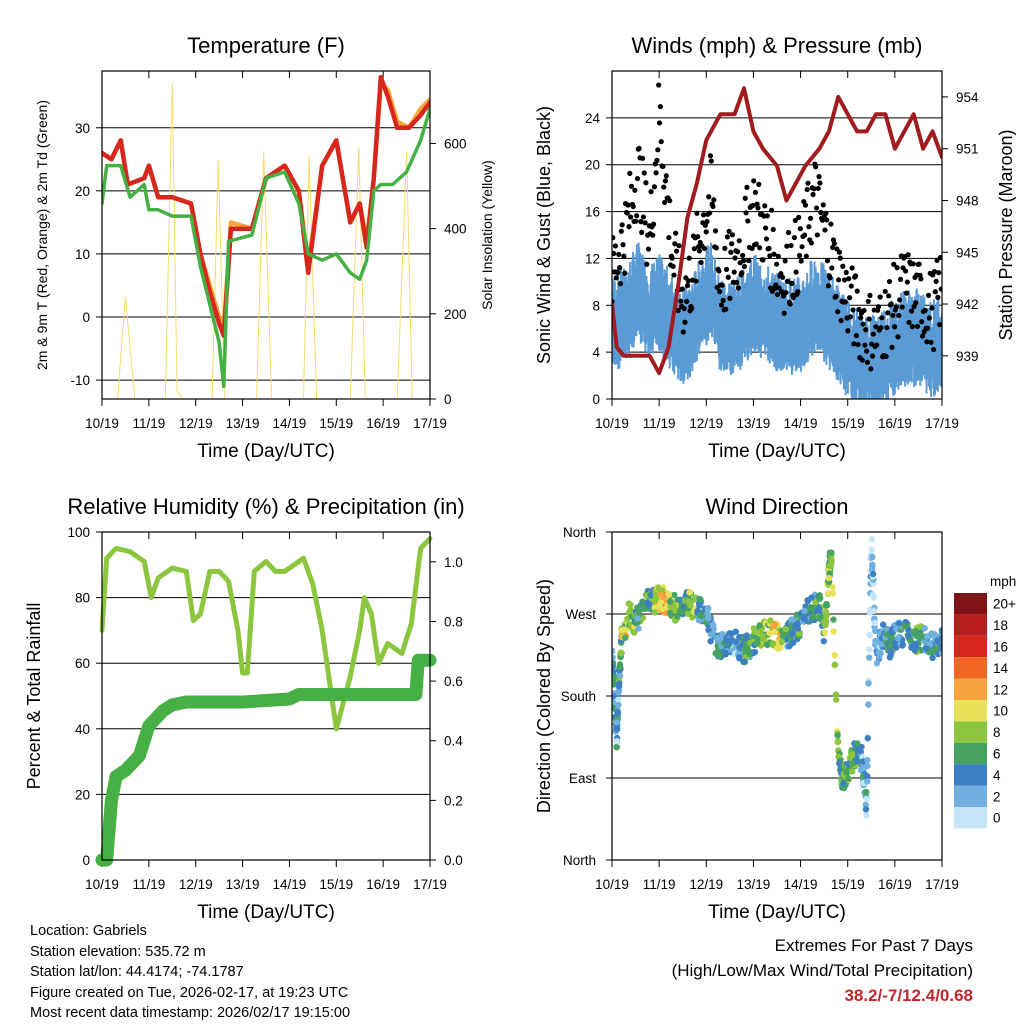 Image resolution: width=1024 pixels, height=1024 pixels. Describe the element at coordinates (706, 423) in the screenshot. I see `winds-xtick-label: 12/19` at that location.